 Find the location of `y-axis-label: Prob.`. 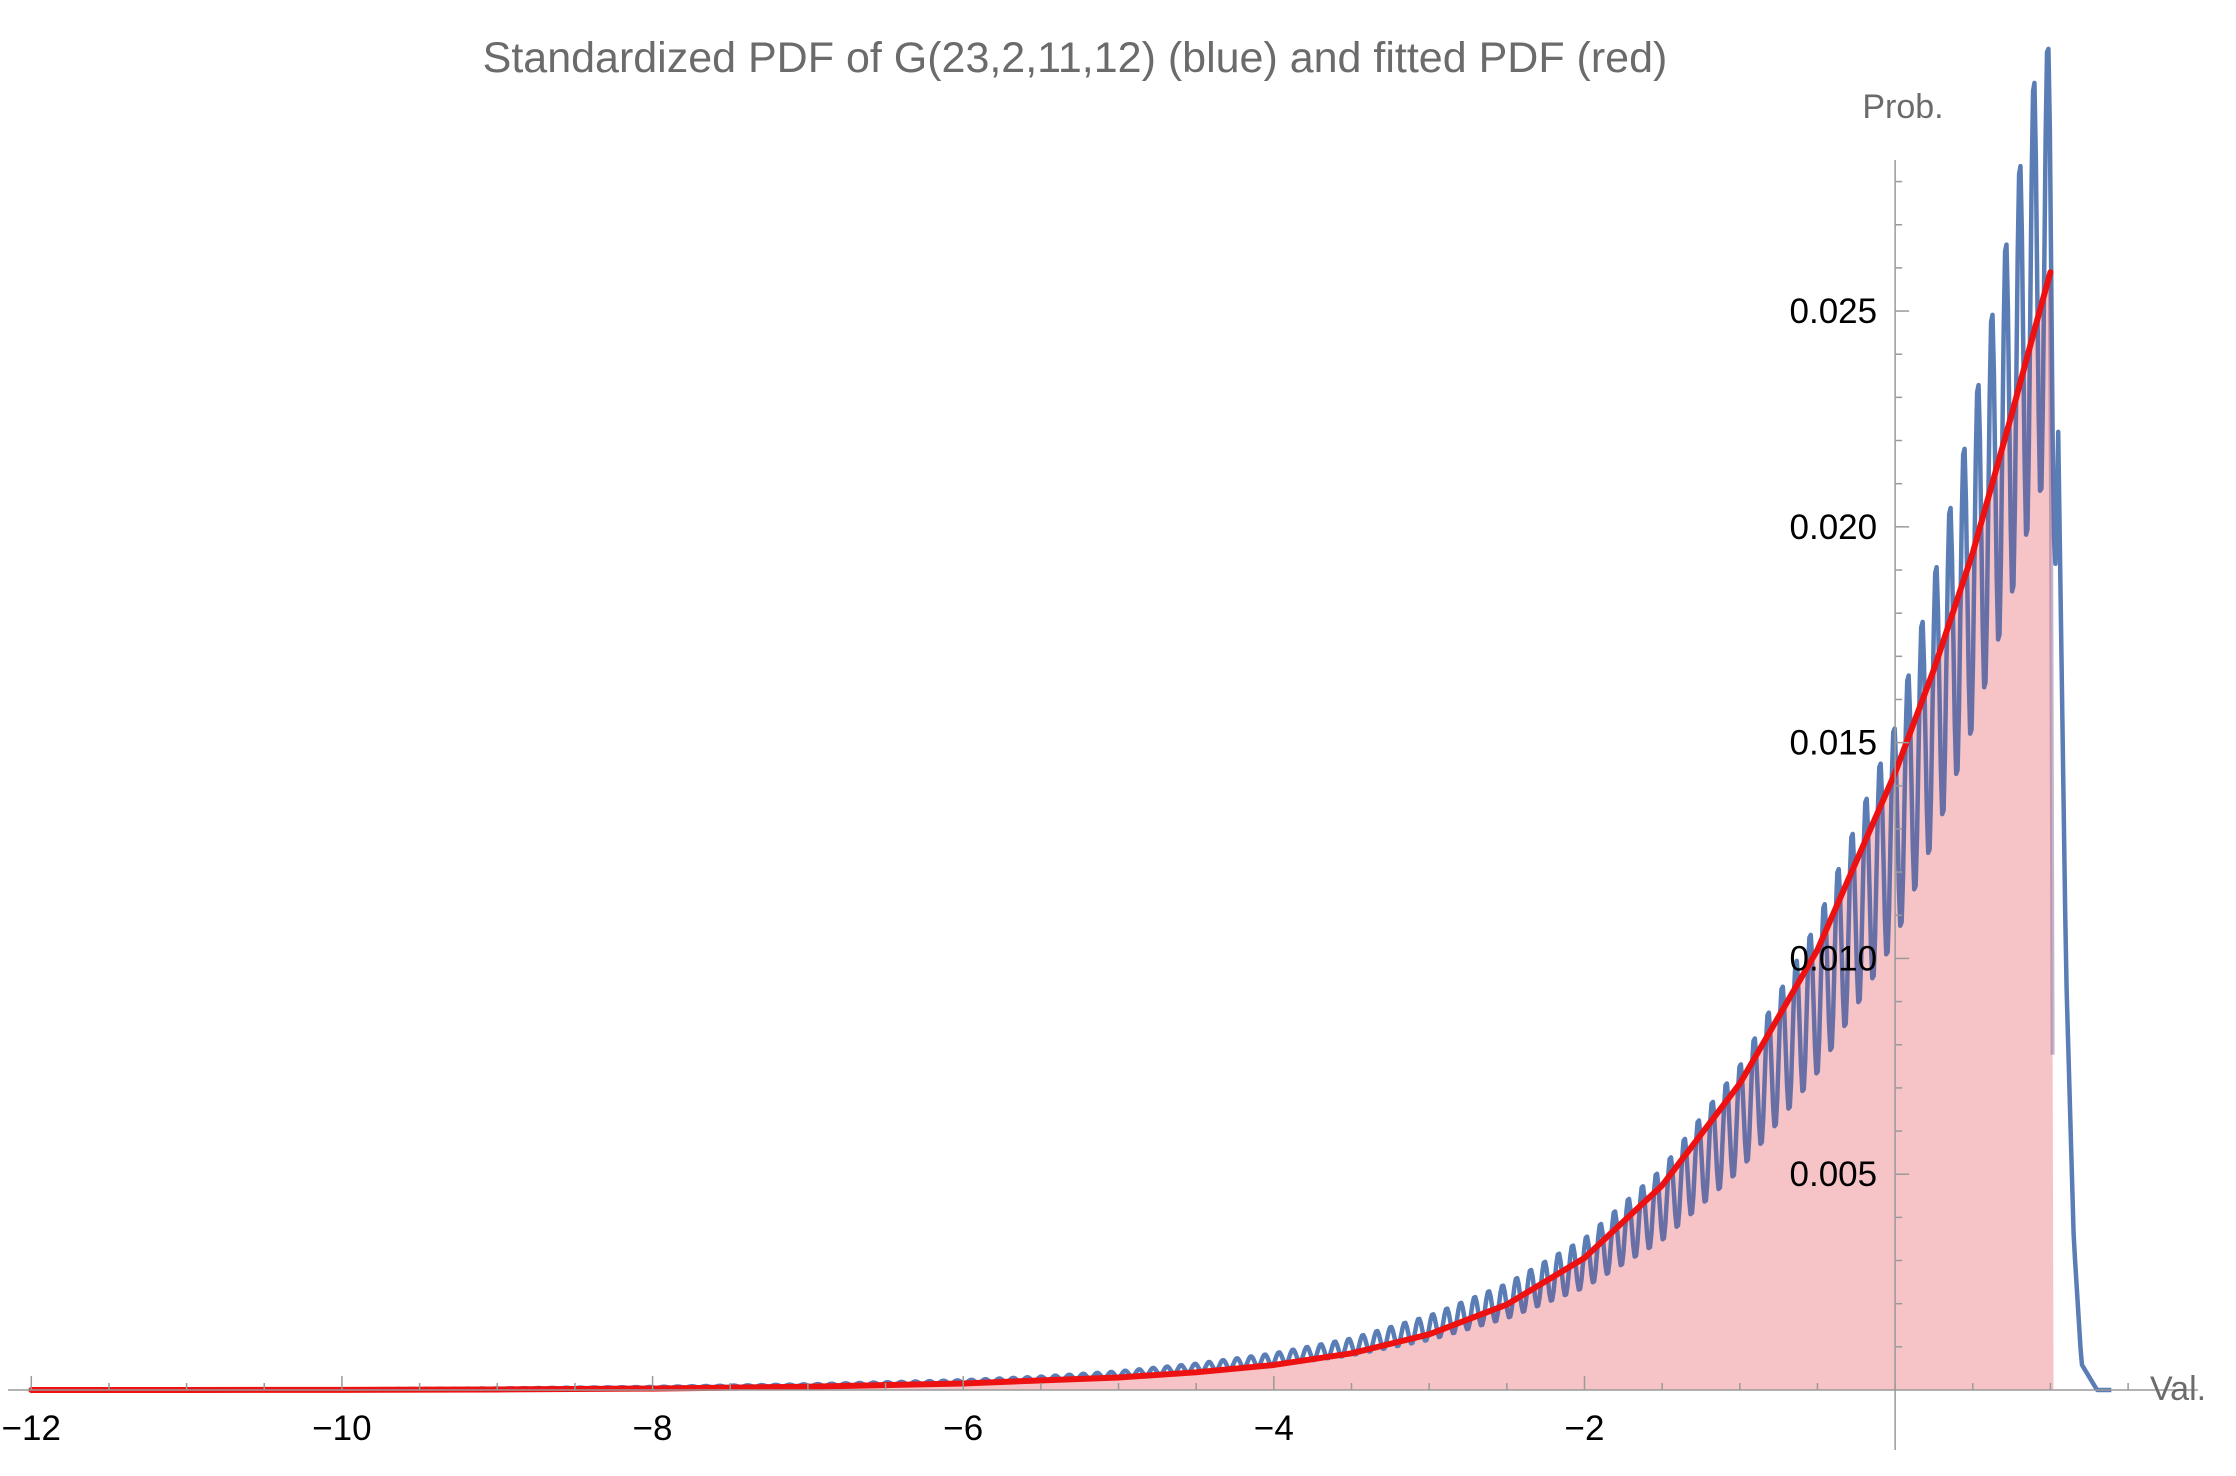

y-axis-label: Prob. is located at coordinates (1902, 107).